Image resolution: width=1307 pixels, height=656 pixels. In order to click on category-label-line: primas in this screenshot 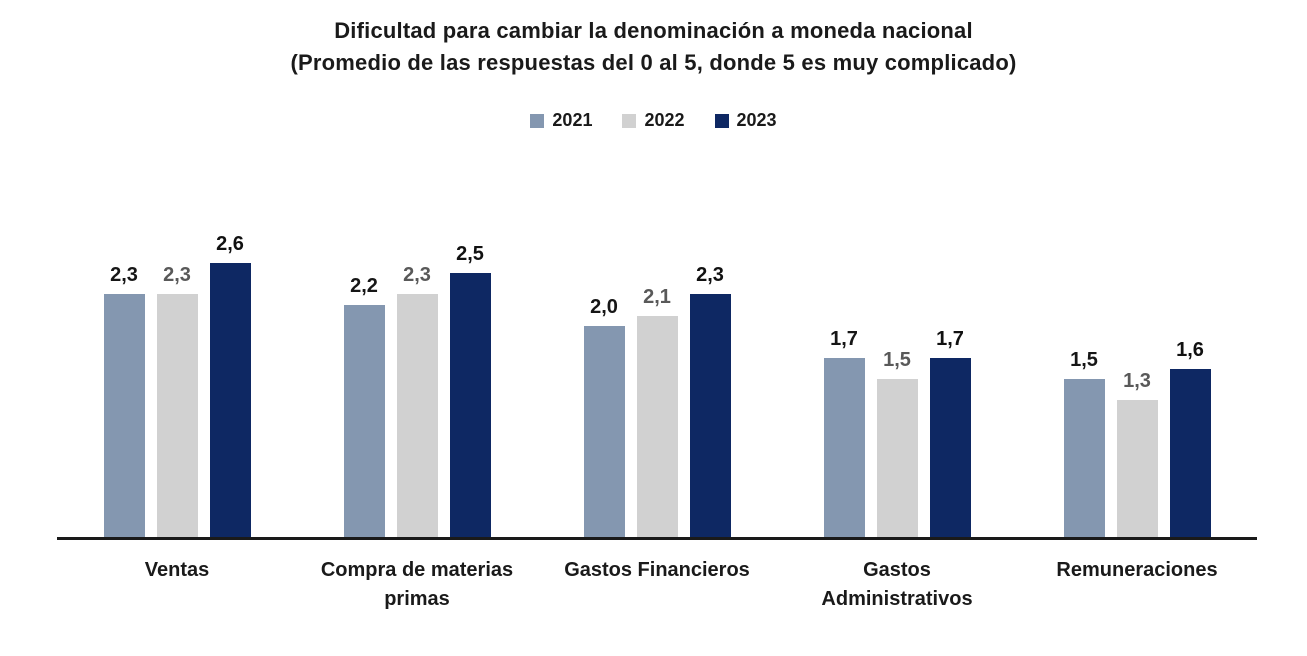, I will do `click(417, 599)`.